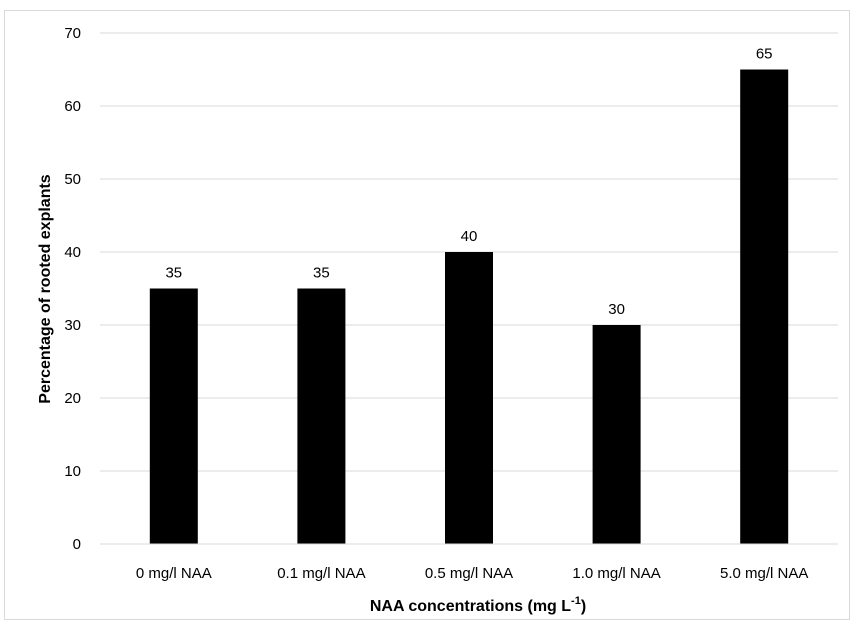  Describe the element at coordinates (72, 179) in the screenshot. I see `y-tick-label: 50` at that location.